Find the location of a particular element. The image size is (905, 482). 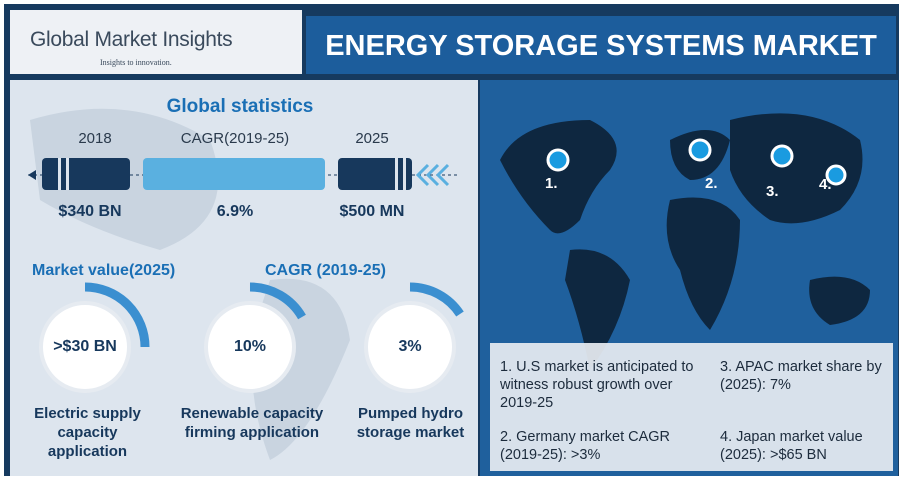

circle-value: 10% is located at coordinates (250, 346).